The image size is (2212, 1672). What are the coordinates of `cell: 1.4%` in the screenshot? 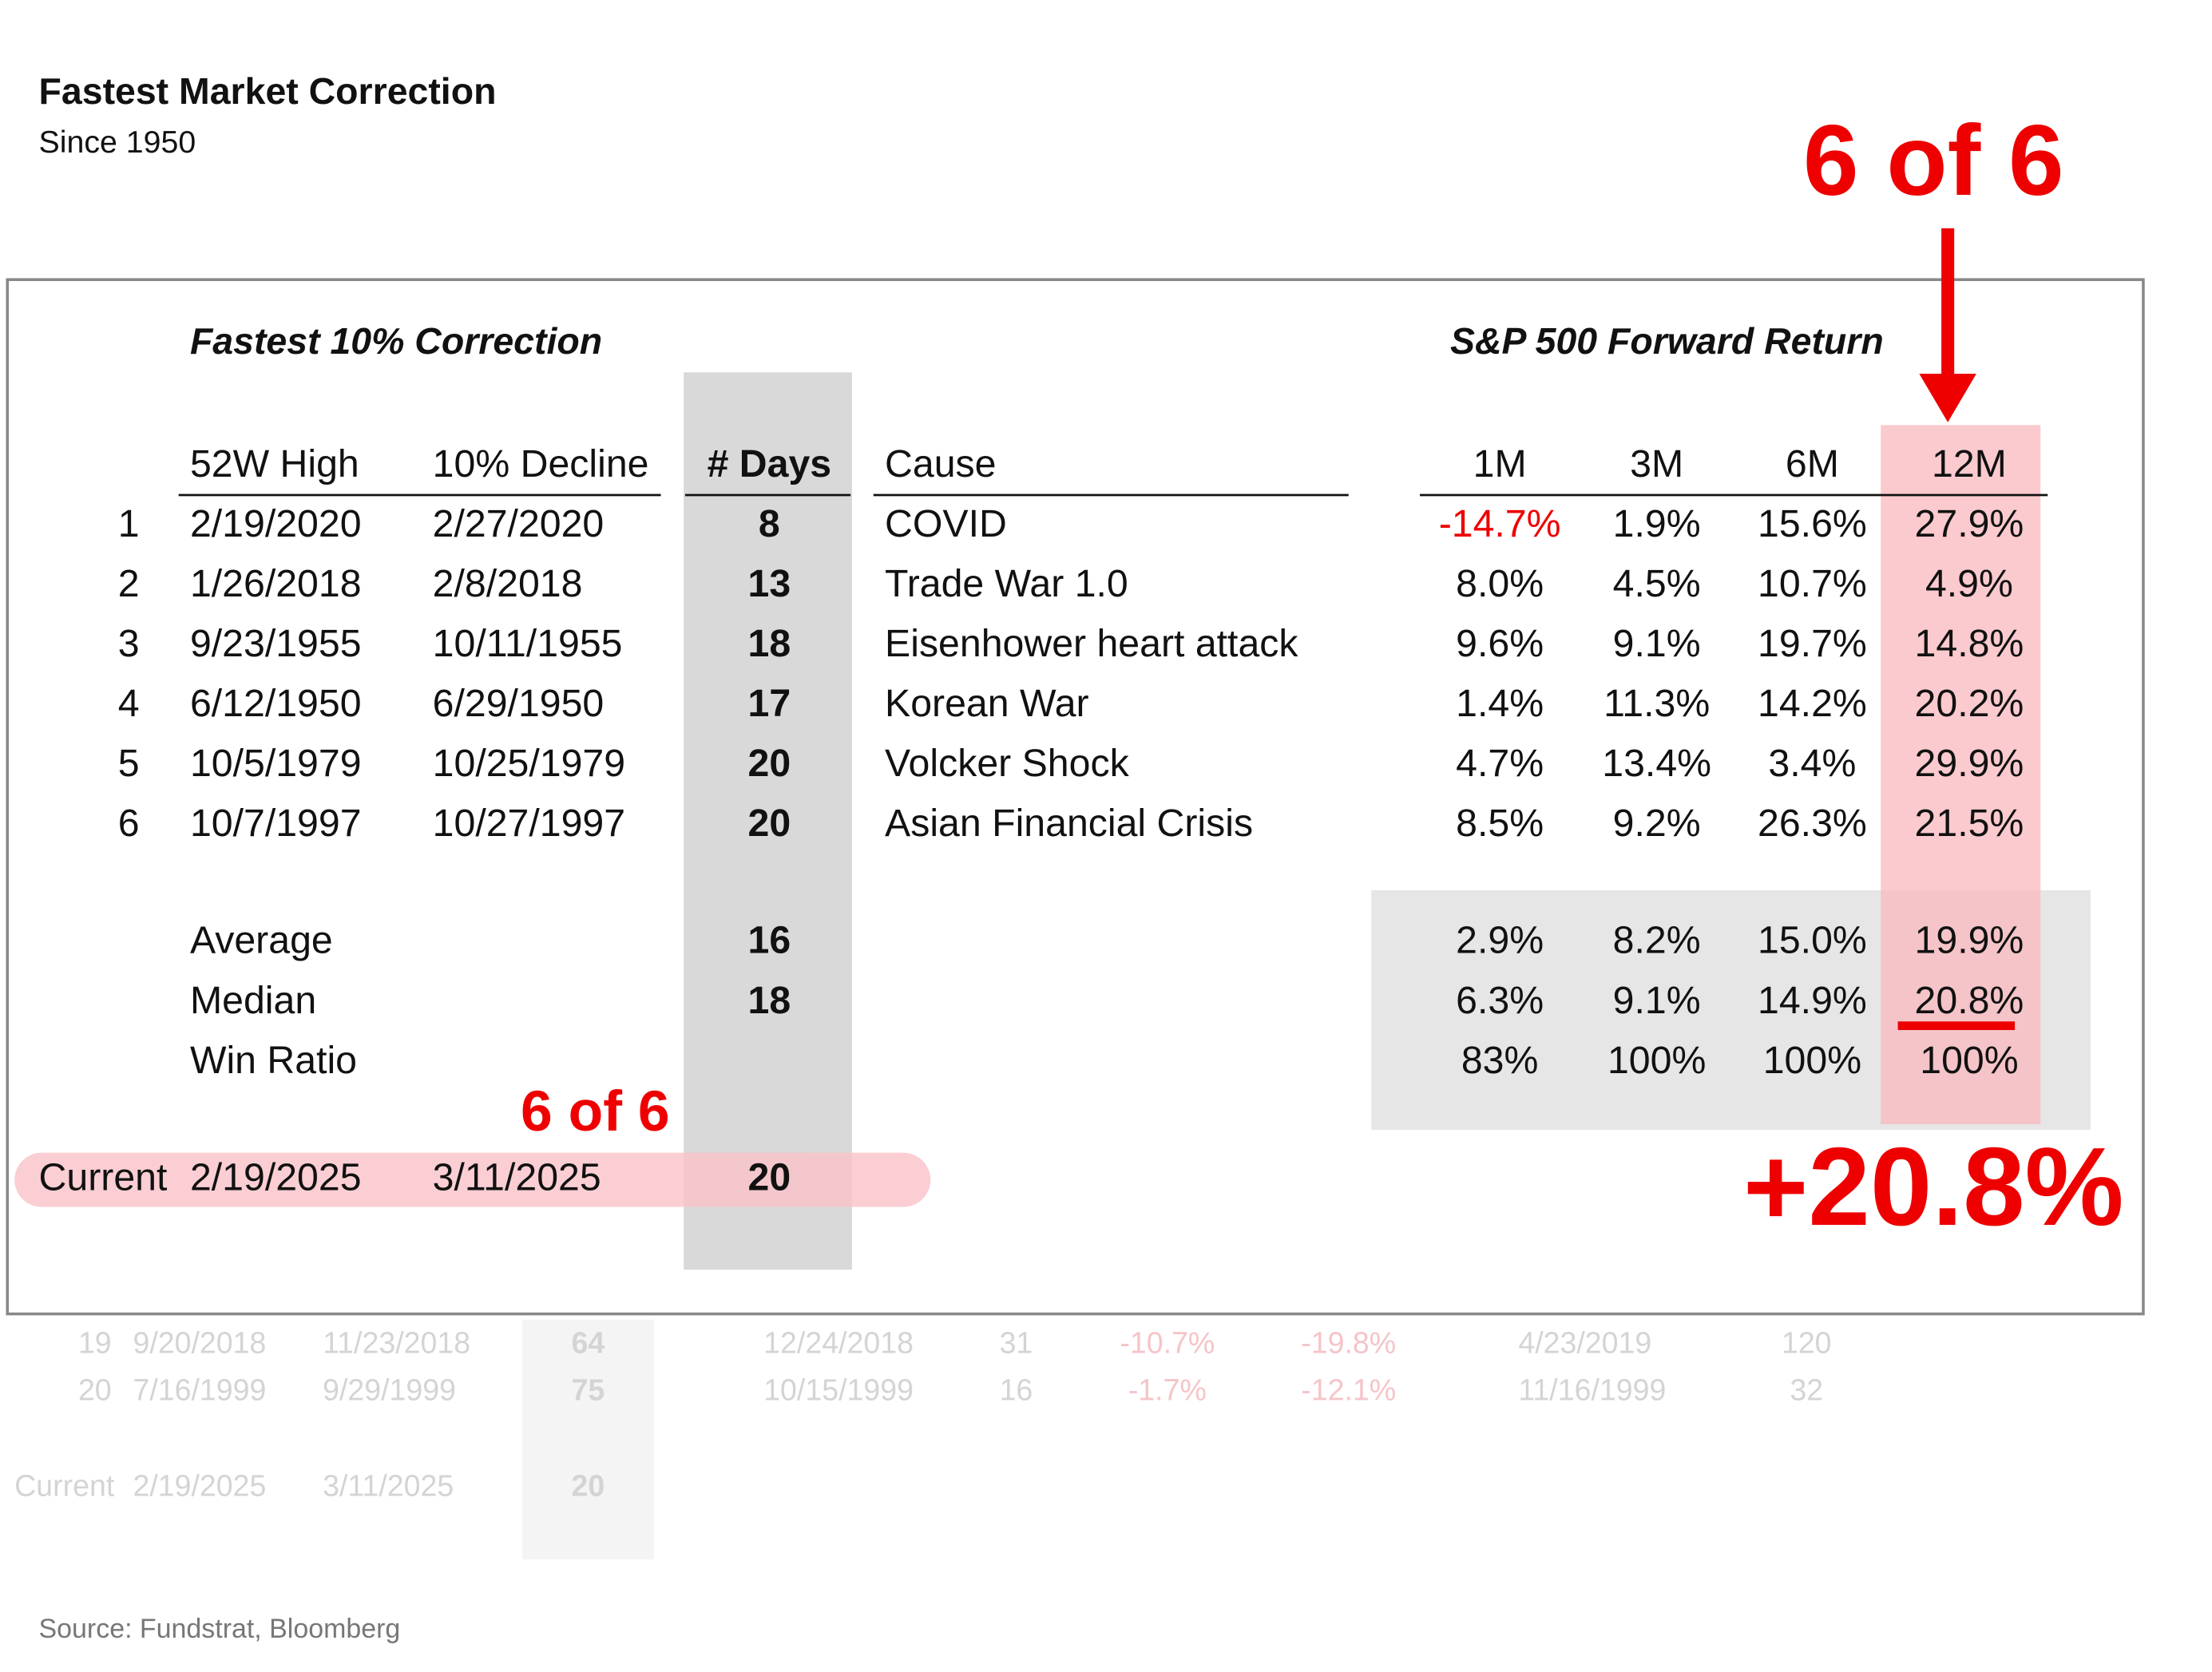 It's located at (1500, 704).